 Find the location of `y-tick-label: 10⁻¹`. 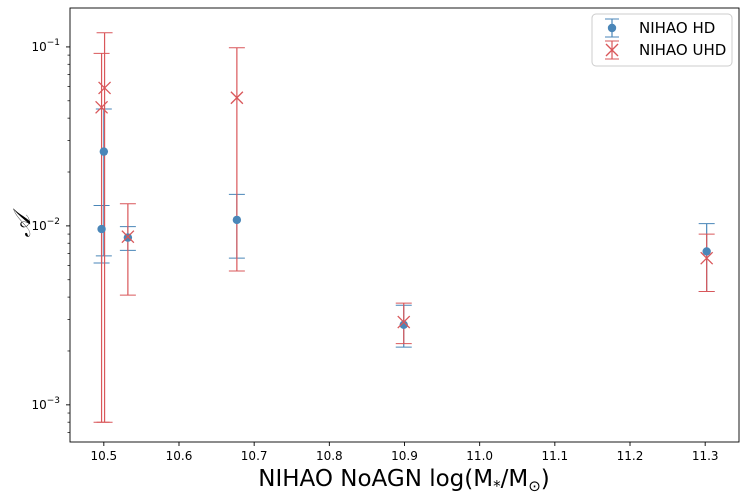

y-tick-label: 10⁻¹ is located at coordinates (45, 46).